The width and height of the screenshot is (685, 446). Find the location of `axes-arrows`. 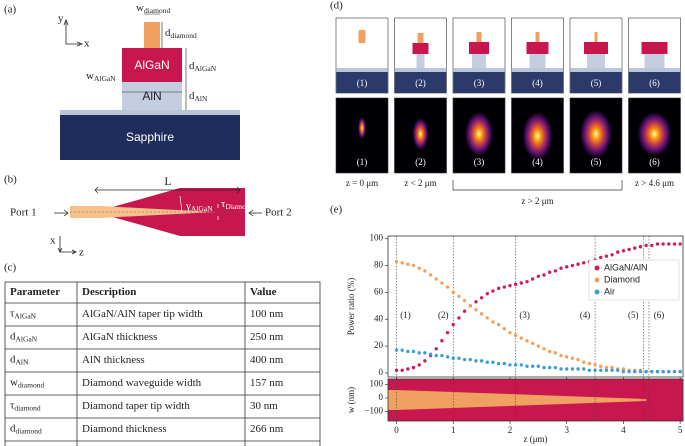

axes-arrows is located at coordinates (72, 33).